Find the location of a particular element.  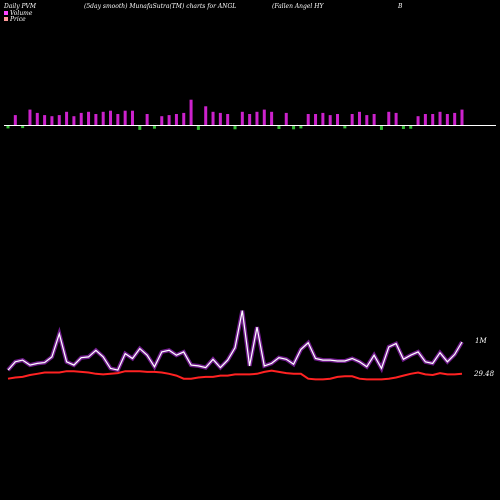

last-volume-label: 1M is located at coordinates (481, 341).